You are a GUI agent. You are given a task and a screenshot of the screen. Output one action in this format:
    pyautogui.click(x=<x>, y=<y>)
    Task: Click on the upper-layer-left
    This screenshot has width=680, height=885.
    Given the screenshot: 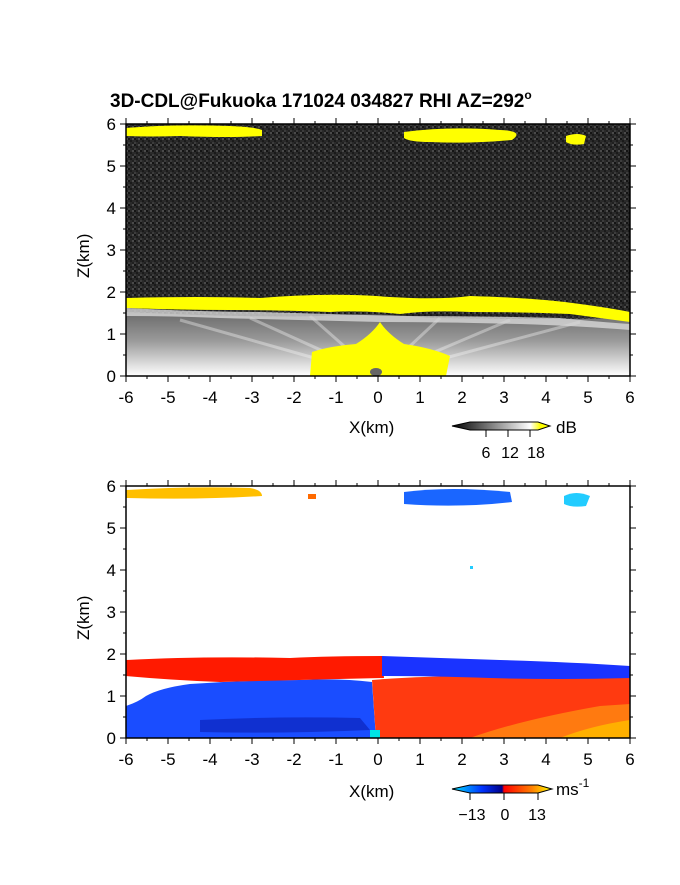 What is the action you would take?
    pyautogui.click(x=194, y=131)
    